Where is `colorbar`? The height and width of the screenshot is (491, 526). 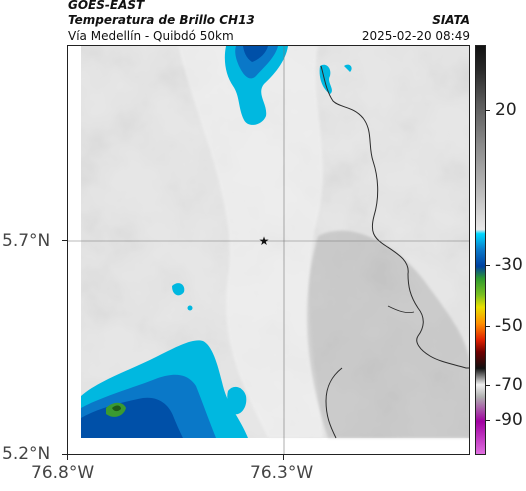
colorbar is located at coordinates (480, 250).